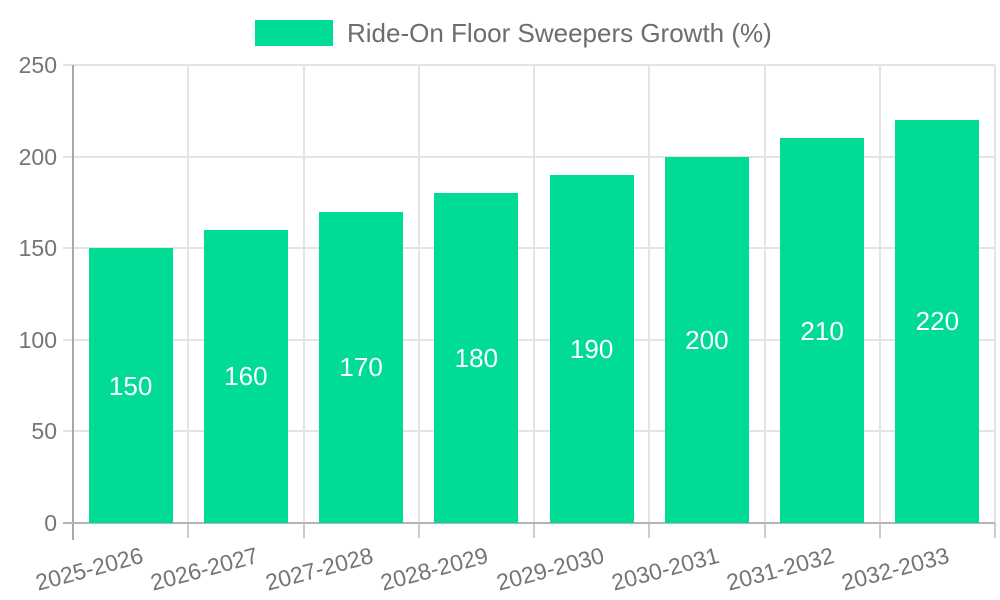  What do you see at coordinates (204, 569) in the screenshot?
I see `x-tick-label: 2026-2027` at bounding box center [204, 569].